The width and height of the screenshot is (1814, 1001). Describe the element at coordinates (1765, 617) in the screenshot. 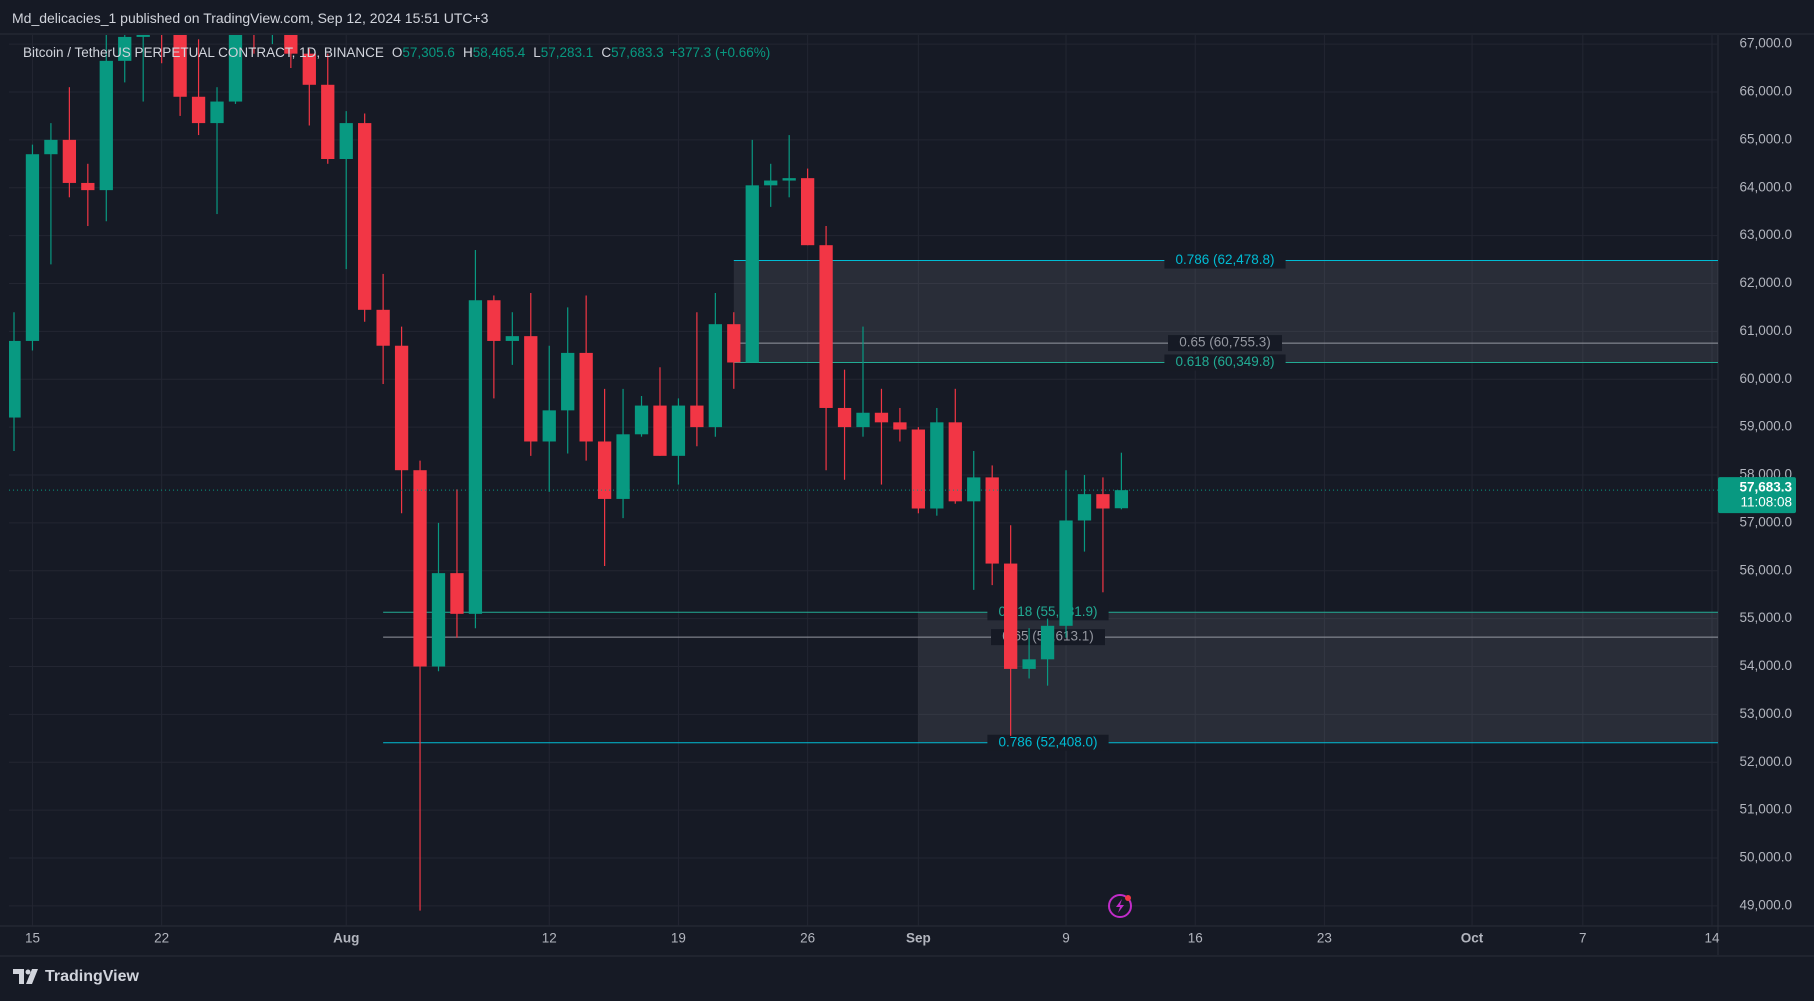

I see `y-tick-label: 55,000.0` at that location.